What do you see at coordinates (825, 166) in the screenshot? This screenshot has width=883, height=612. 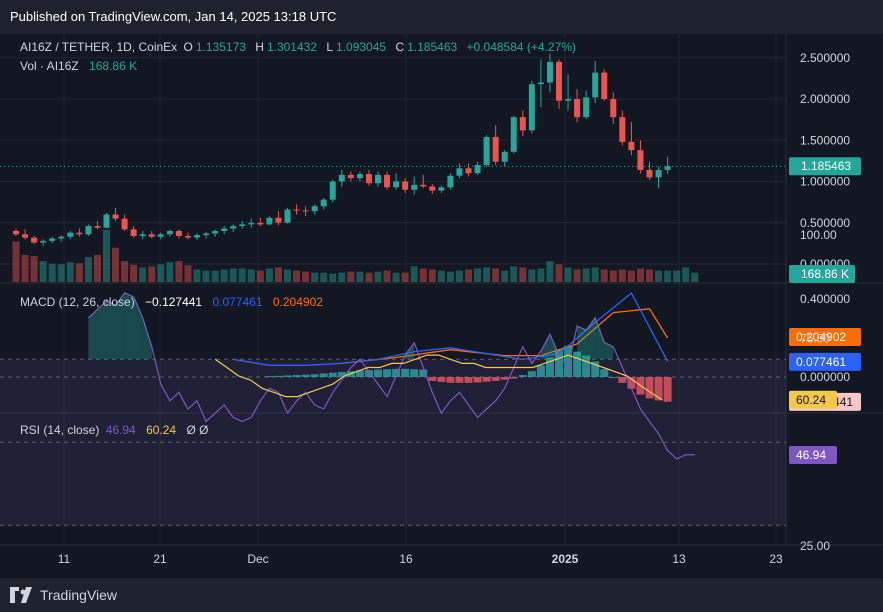 I see `last-price-badge` at bounding box center [825, 166].